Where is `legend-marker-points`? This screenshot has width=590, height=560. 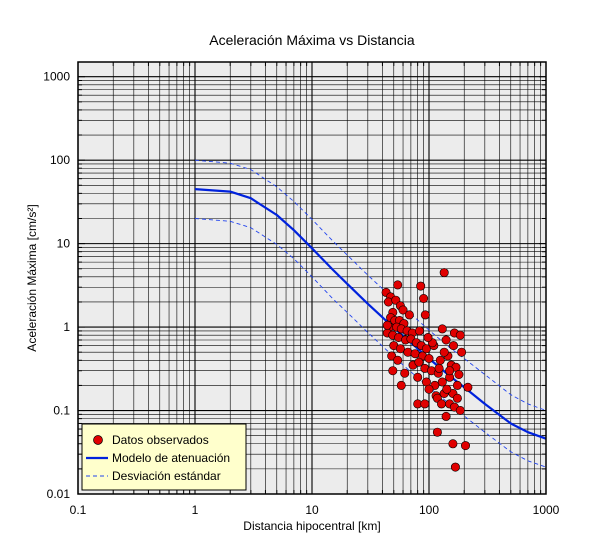
legend-marker-points is located at coordinates (98, 440).